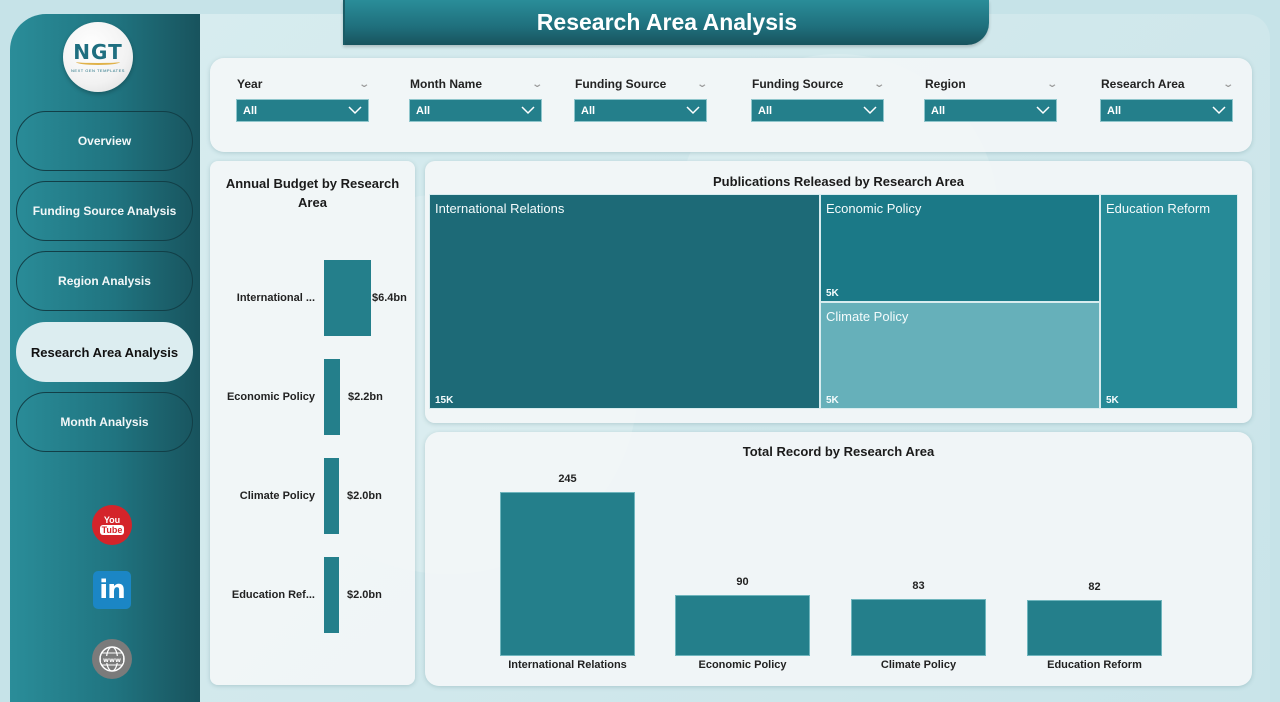 The height and width of the screenshot is (702, 1280). What do you see at coordinates (444, 400) in the screenshot?
I see `tile-value: 15K` at bounding box center [444, 400].